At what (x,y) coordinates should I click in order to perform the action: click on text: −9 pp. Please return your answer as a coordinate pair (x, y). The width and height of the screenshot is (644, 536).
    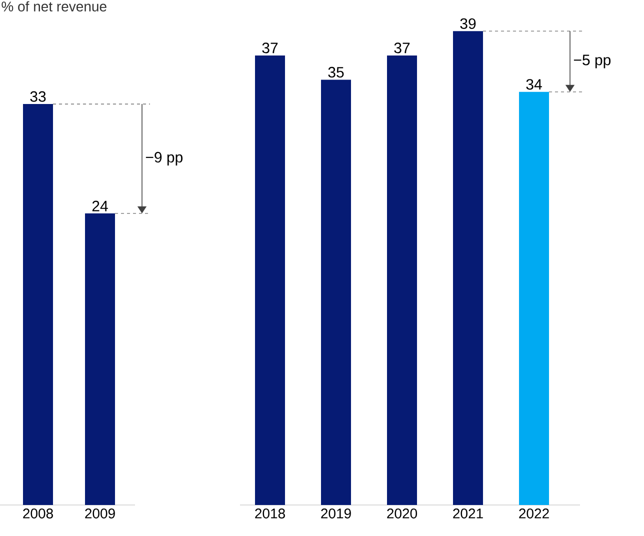
    Looking at the image, I should click on (164, 159).